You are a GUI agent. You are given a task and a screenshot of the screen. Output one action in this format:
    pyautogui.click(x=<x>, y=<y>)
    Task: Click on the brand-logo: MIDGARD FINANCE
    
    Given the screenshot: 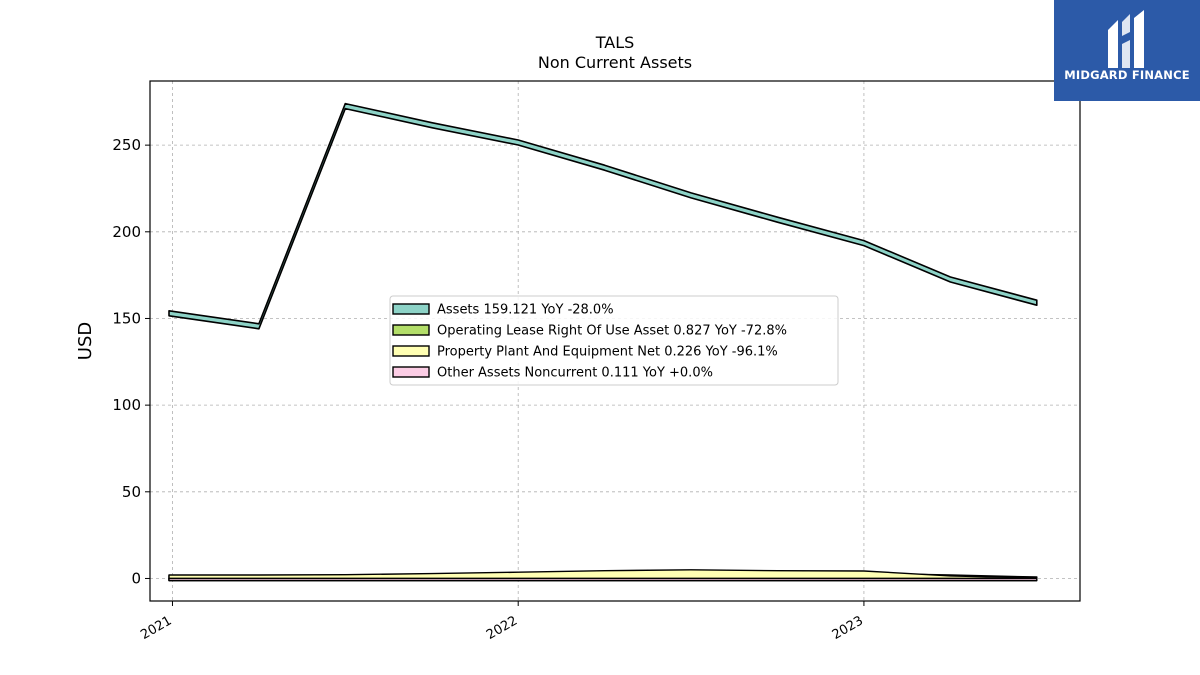 What is the action you would take?
    pyautogui.click(x=1127, y=50)
    